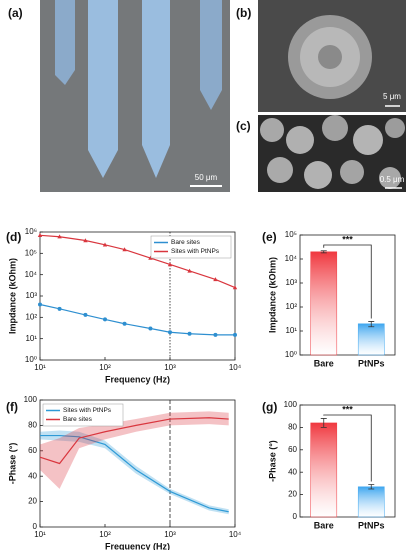  Describe the element at coordinates (269, 407) in the screenshot. I see `panel-label: (g)` at that location.